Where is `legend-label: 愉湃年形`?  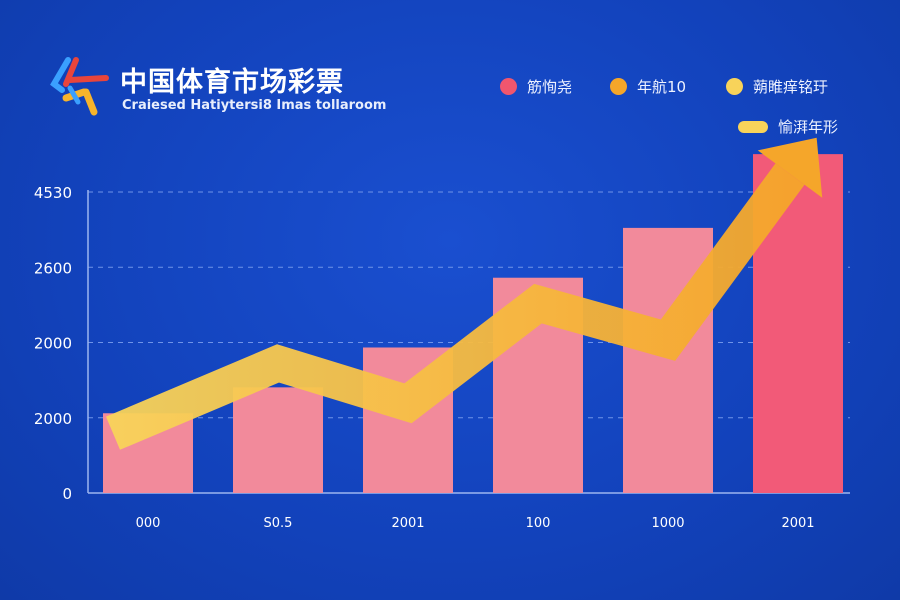 legend-label: 愉湃年形 is located at coordinates (808, 127).